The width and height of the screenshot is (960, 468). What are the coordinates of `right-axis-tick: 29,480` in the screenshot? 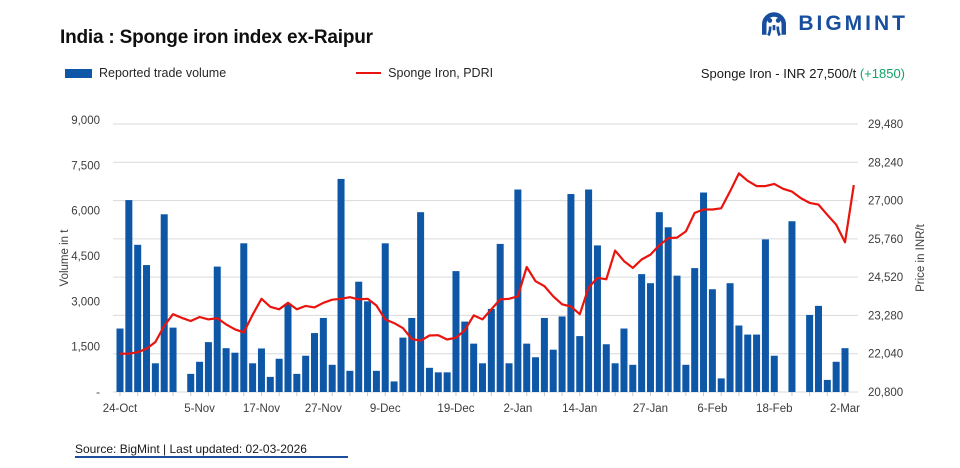 It's located at (885, 125).